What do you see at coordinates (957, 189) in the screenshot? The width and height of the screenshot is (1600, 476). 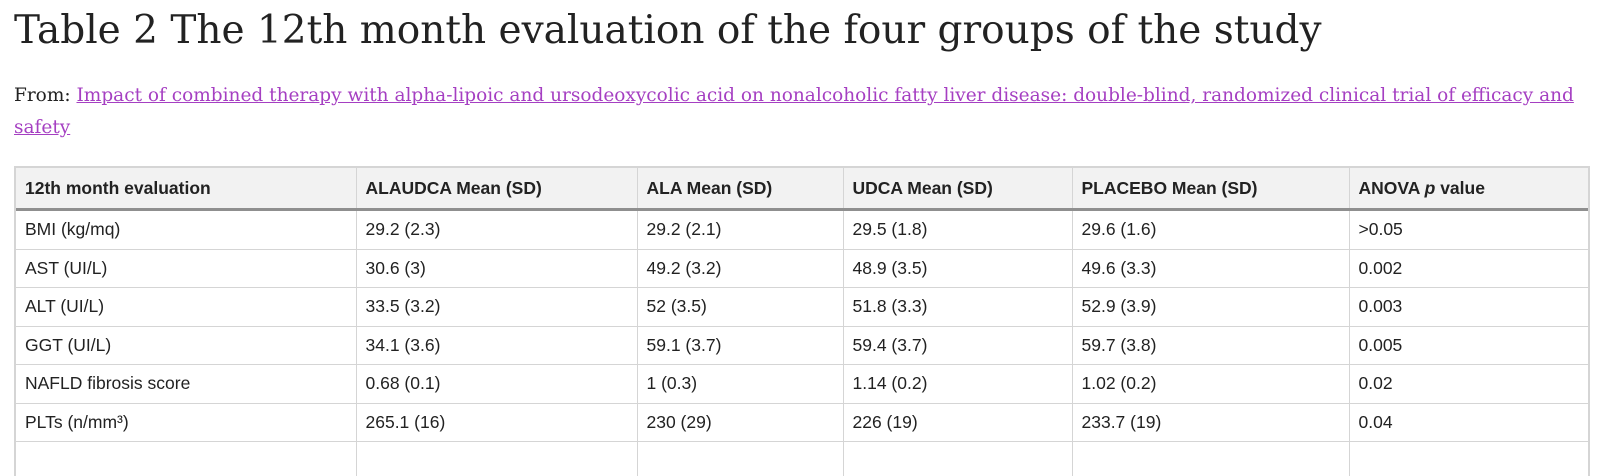 I see `column-header: UDCA Mean (SD)` at bounding box center [957, 189].